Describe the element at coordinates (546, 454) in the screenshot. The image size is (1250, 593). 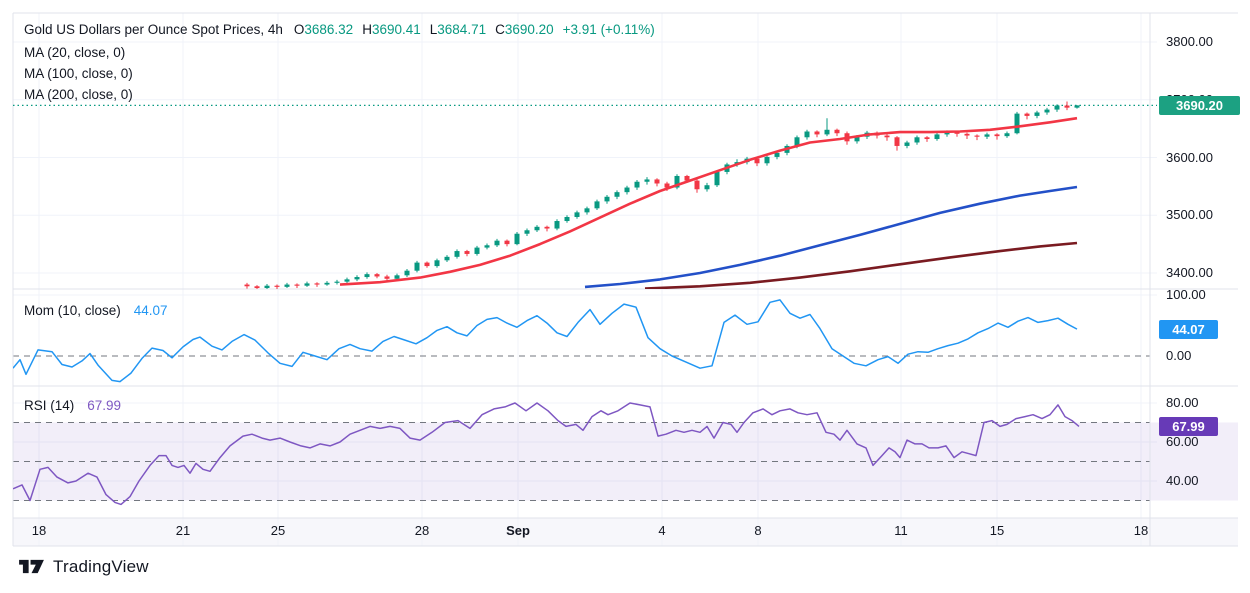
I see `rsi-line` at that location.